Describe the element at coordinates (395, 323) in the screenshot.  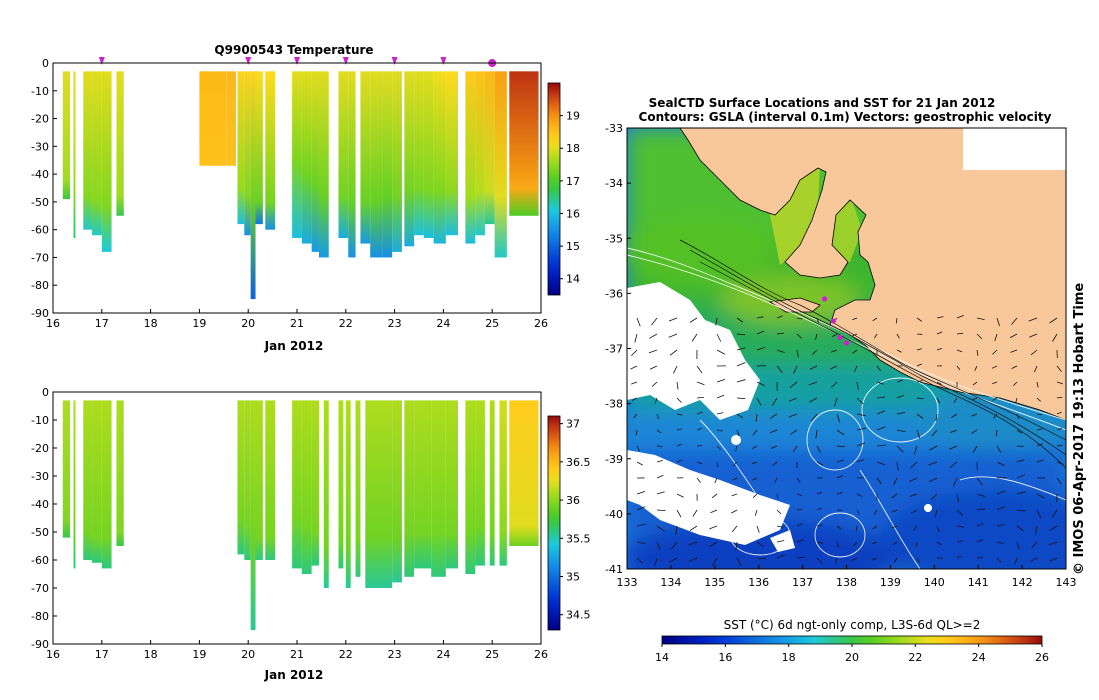
I see `x-tick-label: 23` at that location.